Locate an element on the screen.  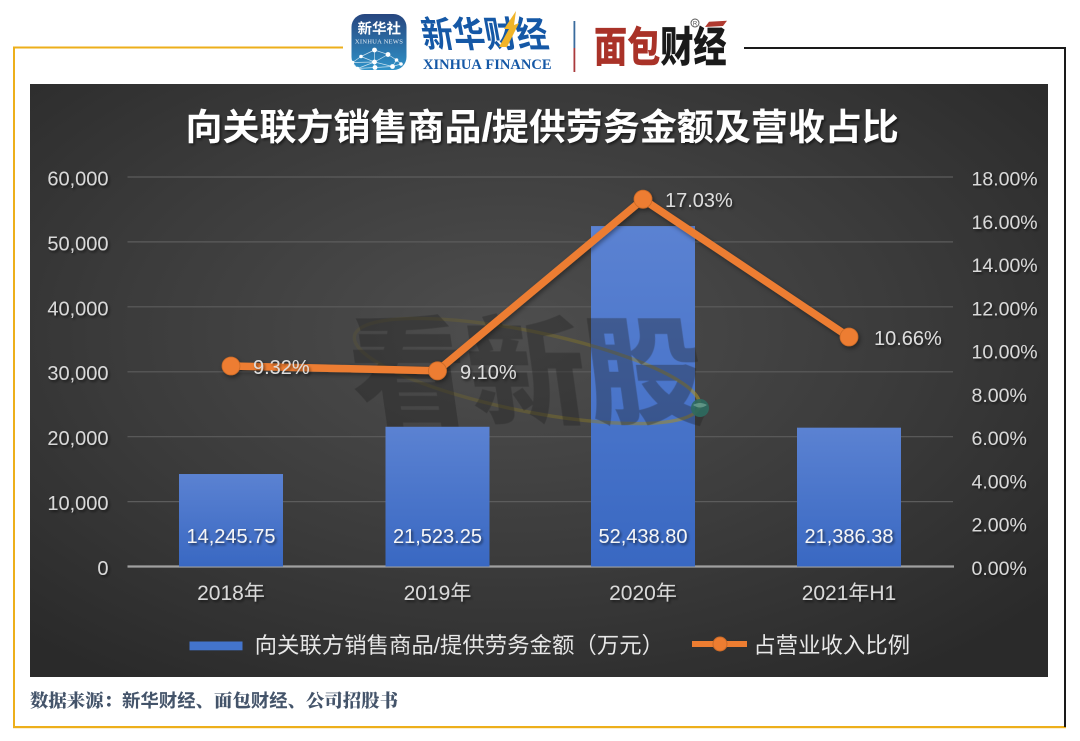
svg-text: 52,438.80 is located at coordinates (643, 537).